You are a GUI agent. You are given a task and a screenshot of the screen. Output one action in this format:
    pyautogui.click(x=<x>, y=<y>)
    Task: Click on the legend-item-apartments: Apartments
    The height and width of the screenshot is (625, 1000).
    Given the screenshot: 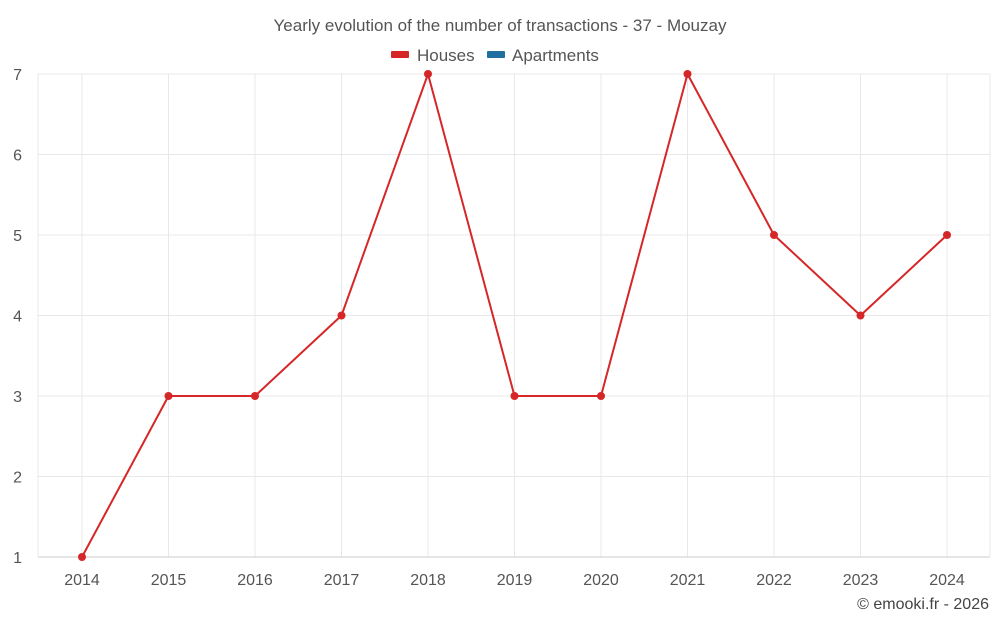 What is the action you would take?
    pyautogui.click(x=543, y=55)
    